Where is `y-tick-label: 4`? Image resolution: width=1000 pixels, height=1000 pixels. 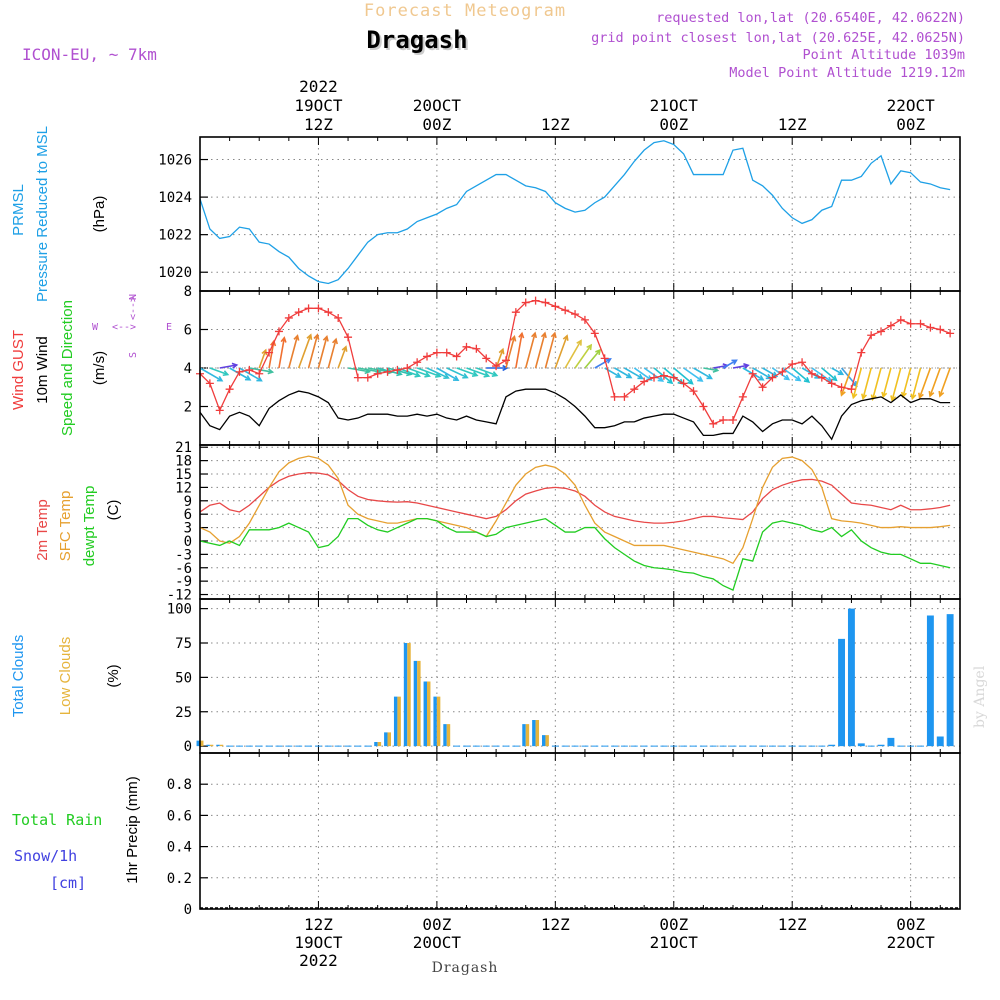
y-tick-label: 4 is located at coordinates (188, 369).